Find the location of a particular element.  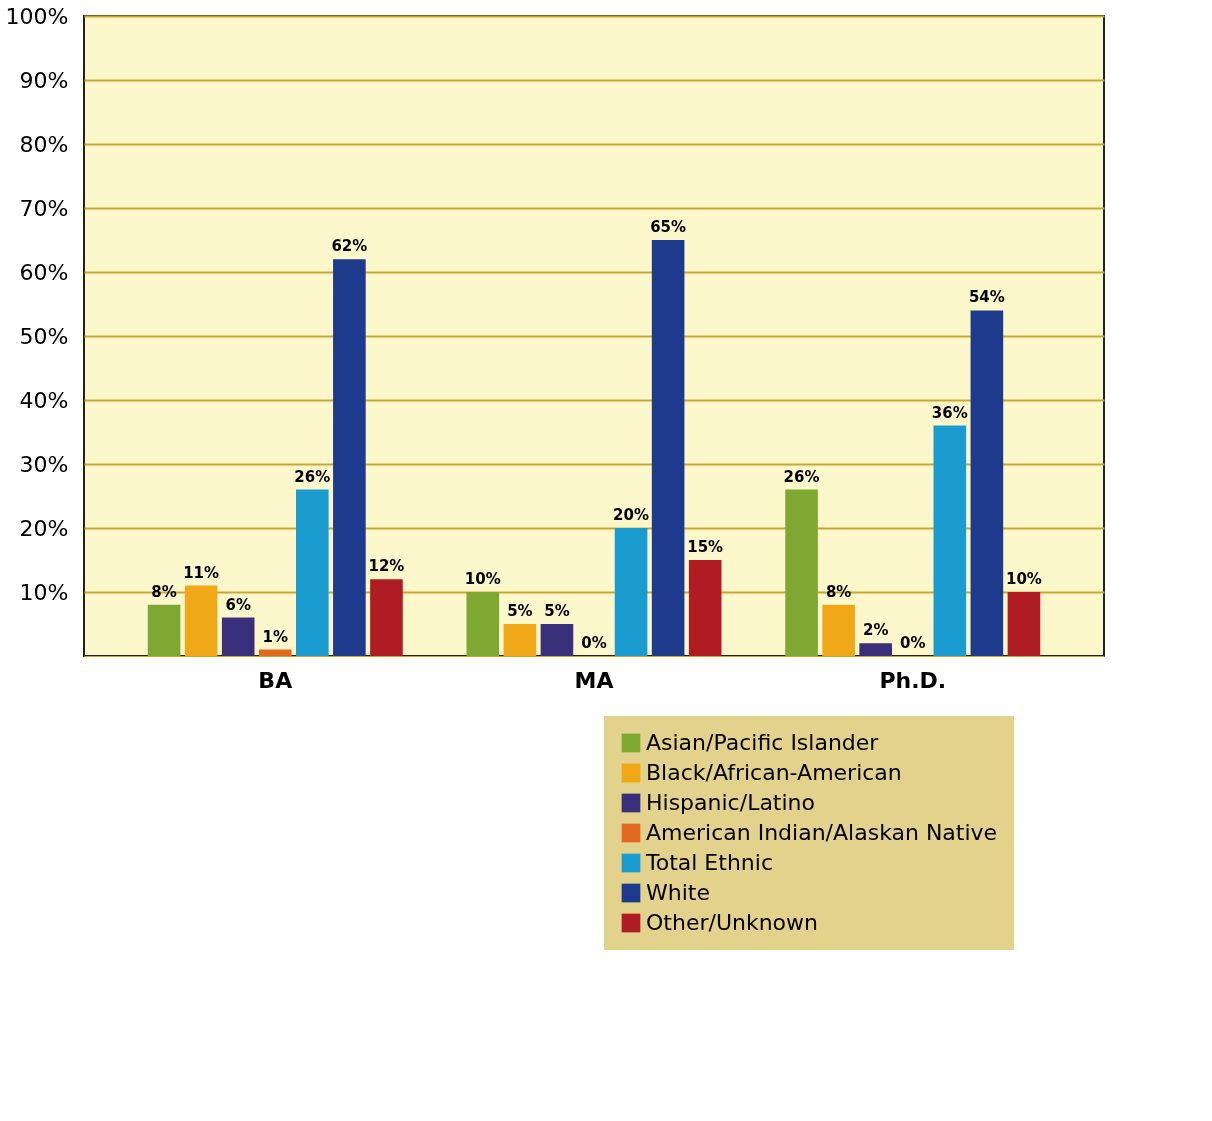

y-tick-label: 100% is located at coordinates (37, 16).